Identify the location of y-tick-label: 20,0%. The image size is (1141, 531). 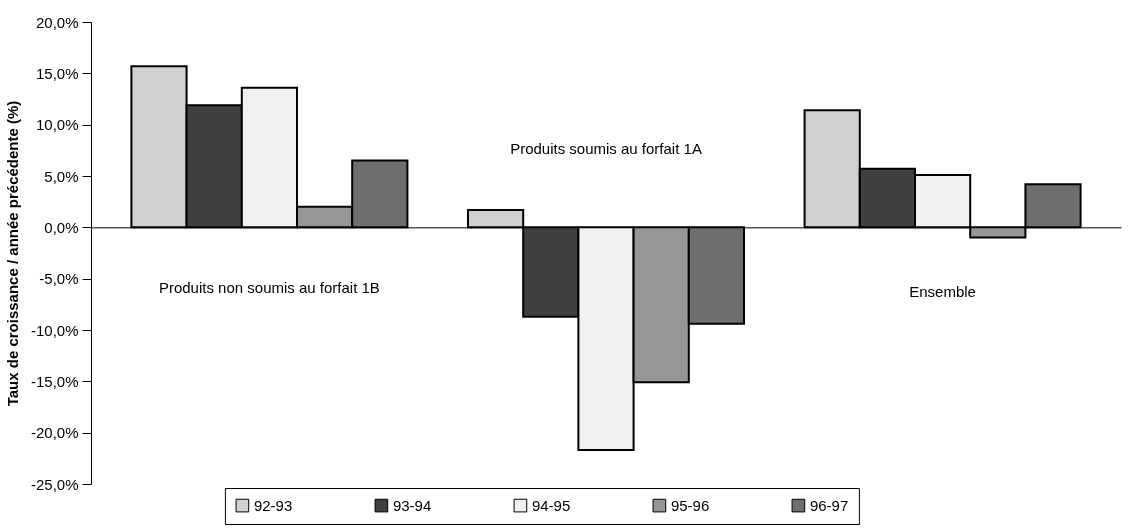
(57, 22).